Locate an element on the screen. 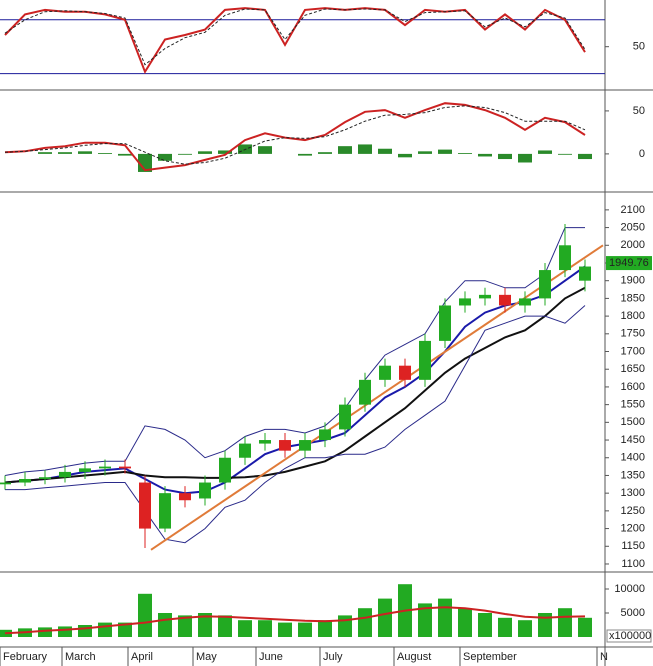 The height and width of the screenshot is (666, 653). y-tick-label: 2000 is located at coordinates (633, 245).